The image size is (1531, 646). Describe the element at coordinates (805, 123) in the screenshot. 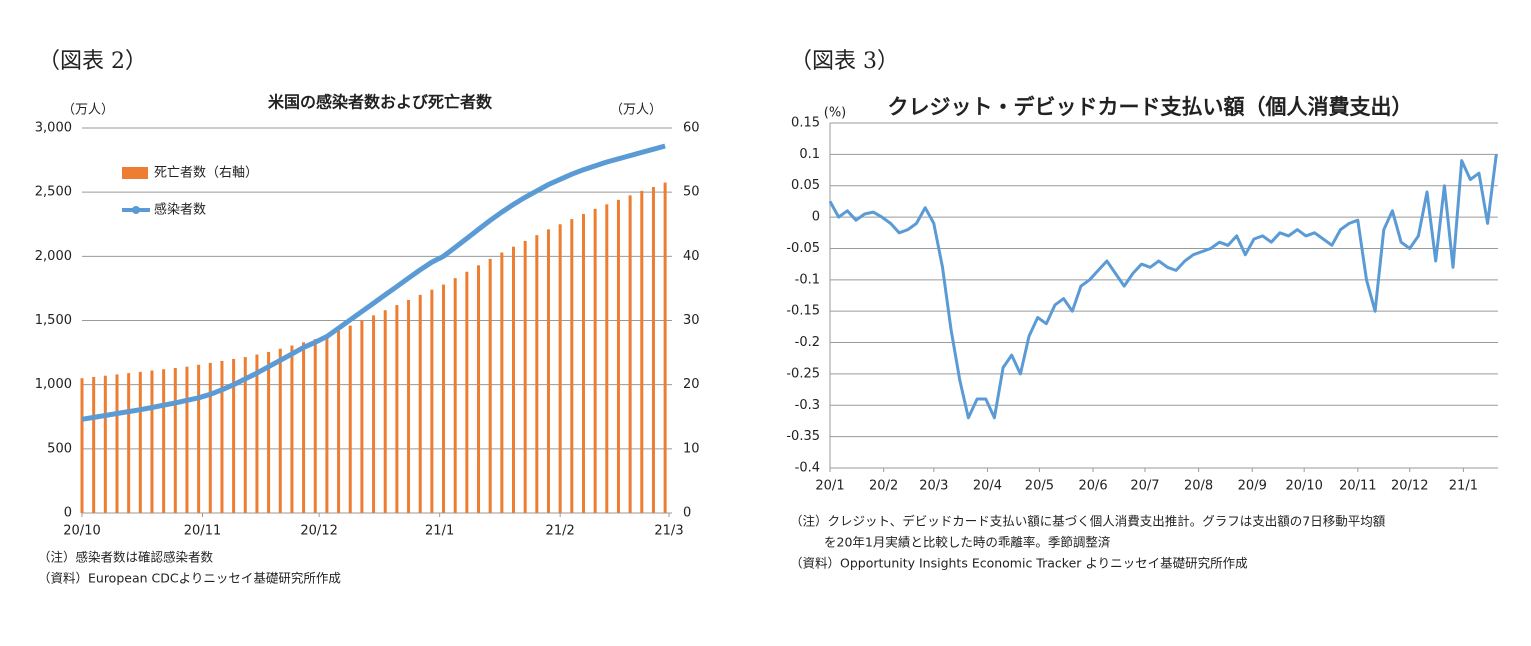

I see `y-tick-label: 0.15` at that location.